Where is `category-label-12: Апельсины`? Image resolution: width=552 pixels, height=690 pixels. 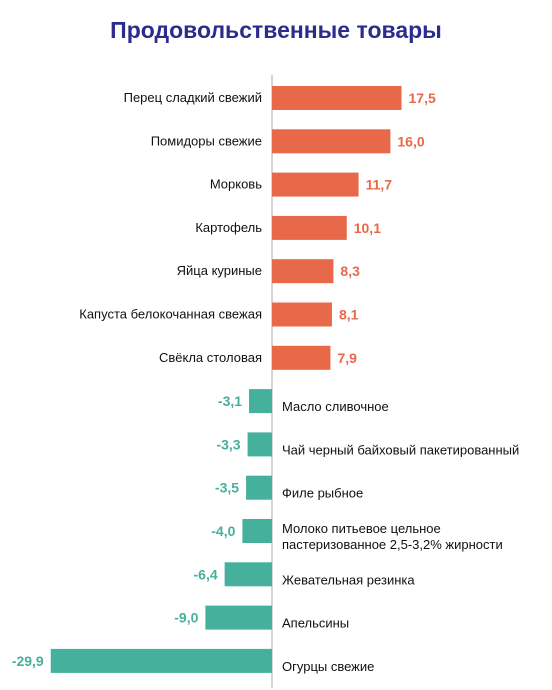
category-label-12: Апельсины is located at coordinates (315, 623).